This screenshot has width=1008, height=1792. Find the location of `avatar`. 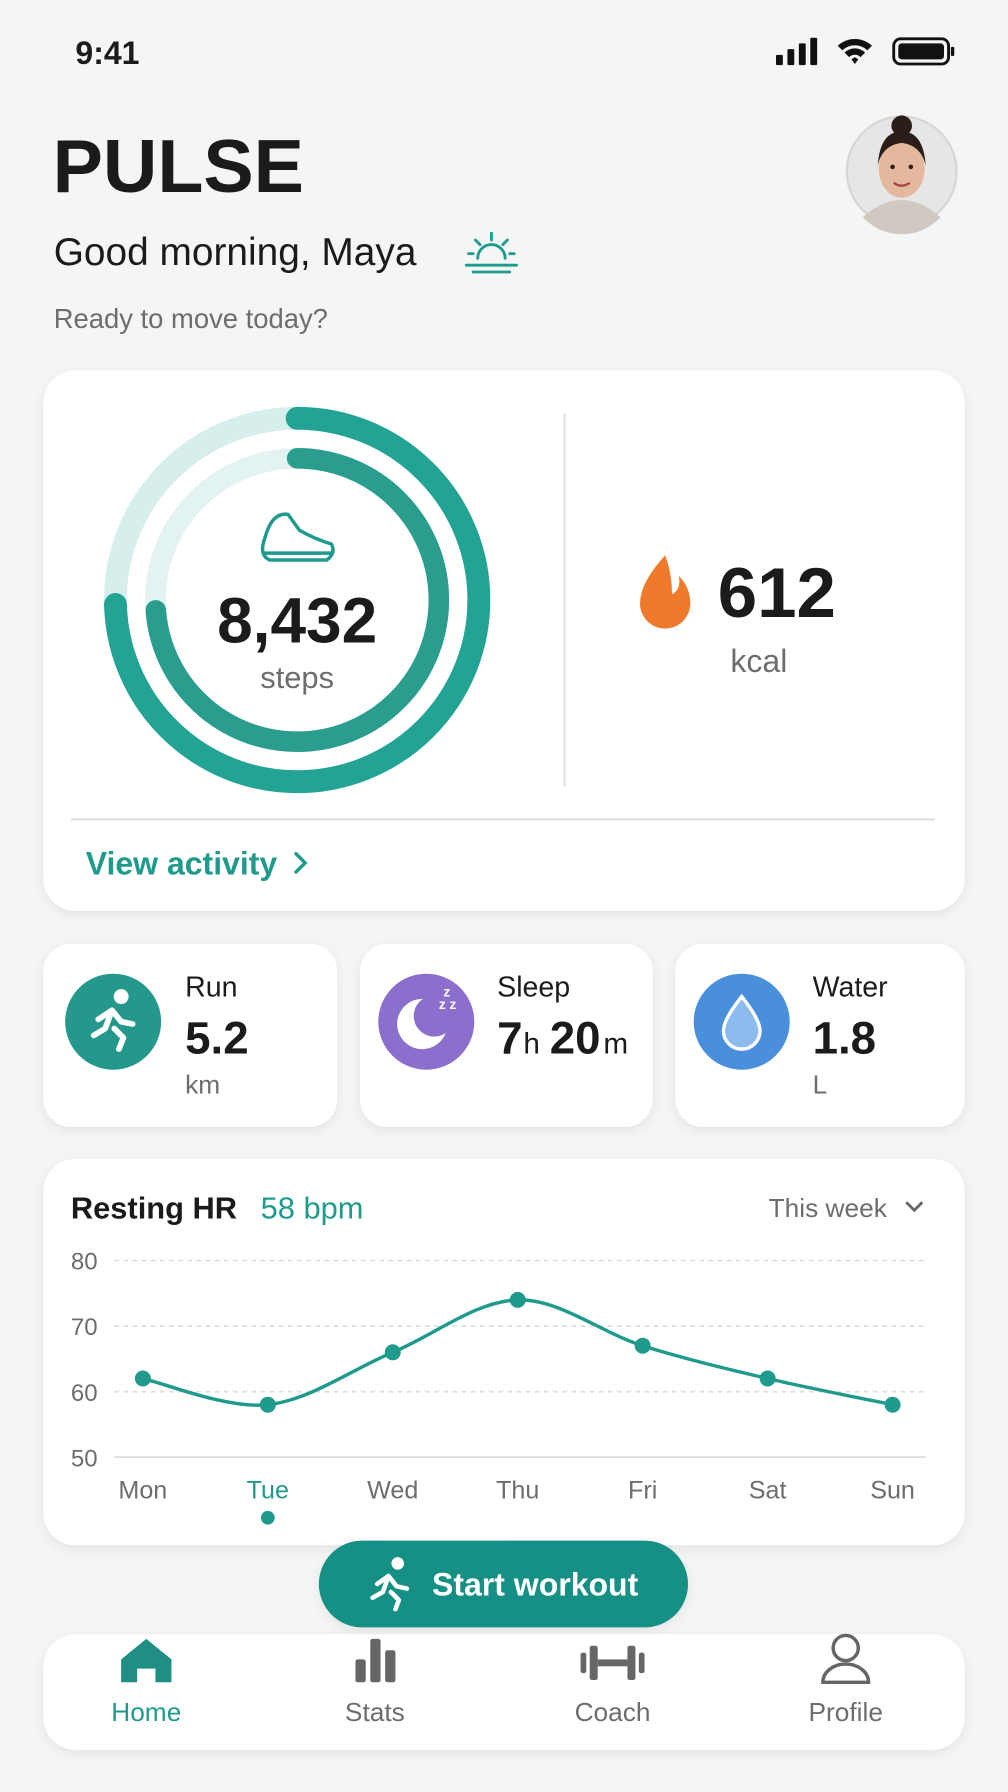

avatar is located at coordinates (901, 175).